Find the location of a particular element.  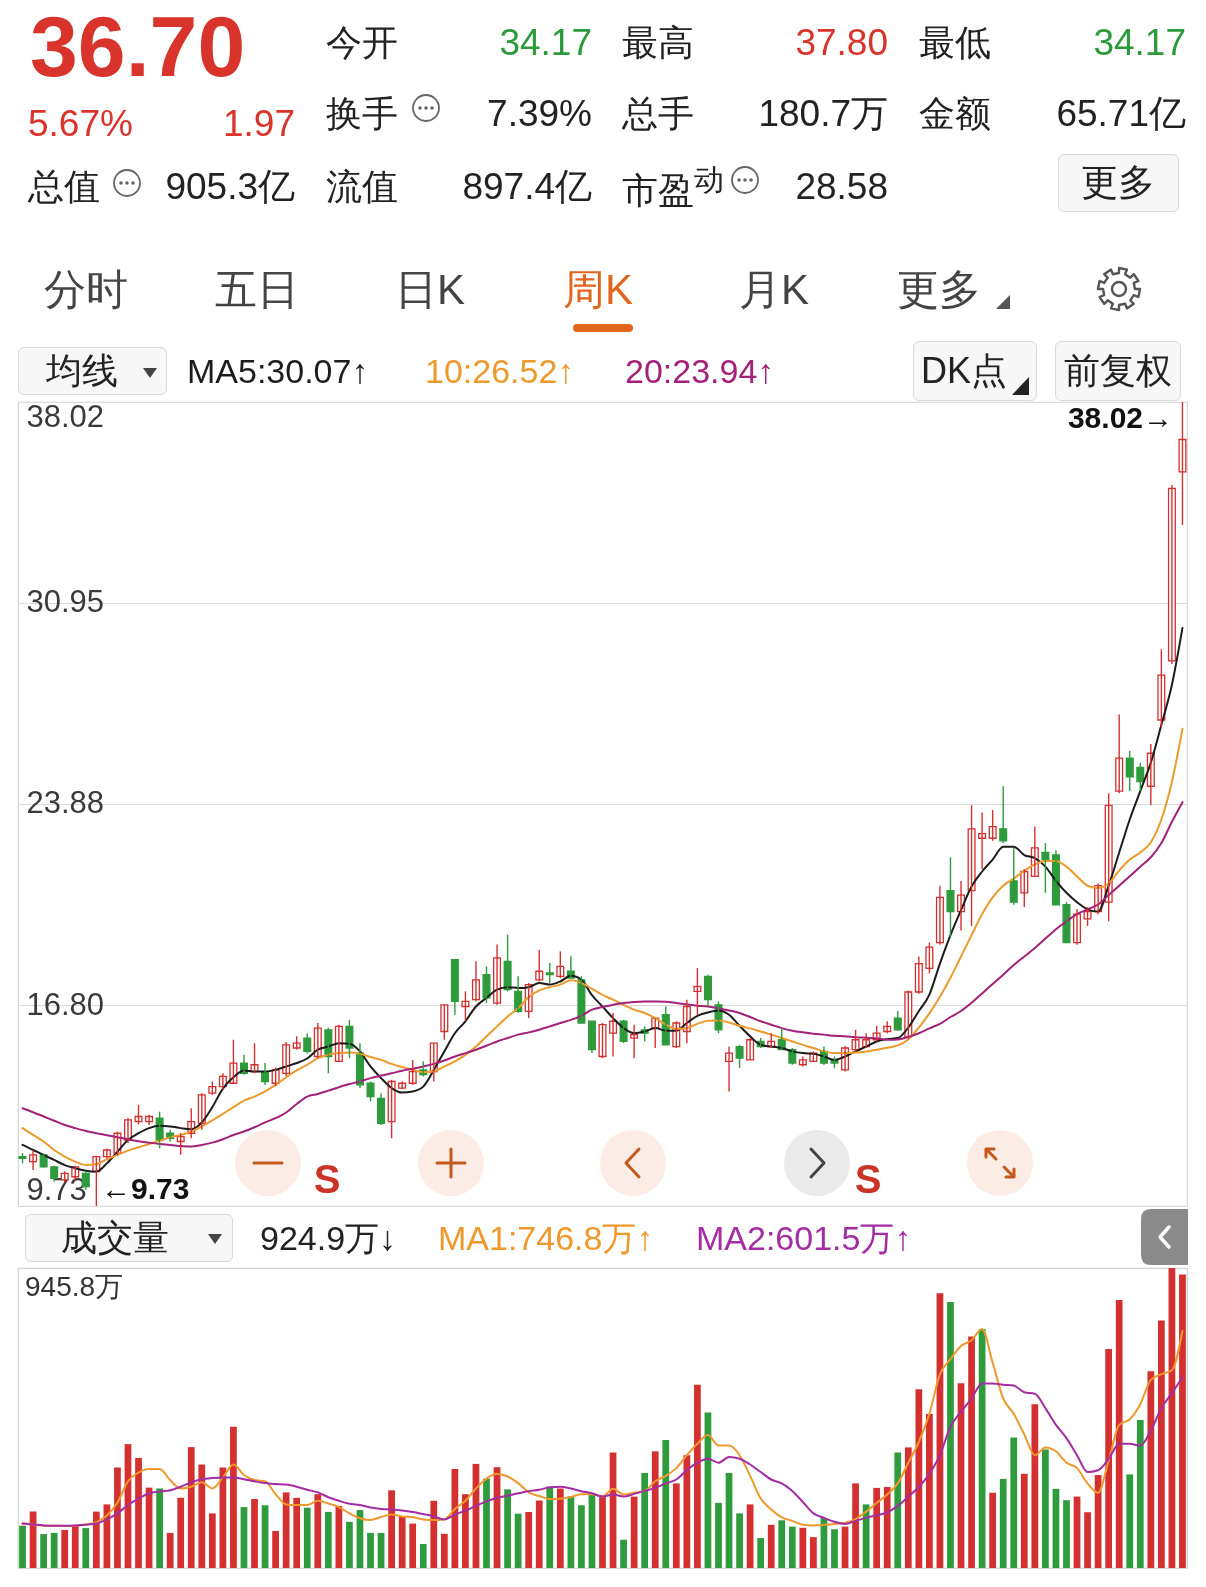

y-tick-label: 23.88 is located at coordinates (65, 803).